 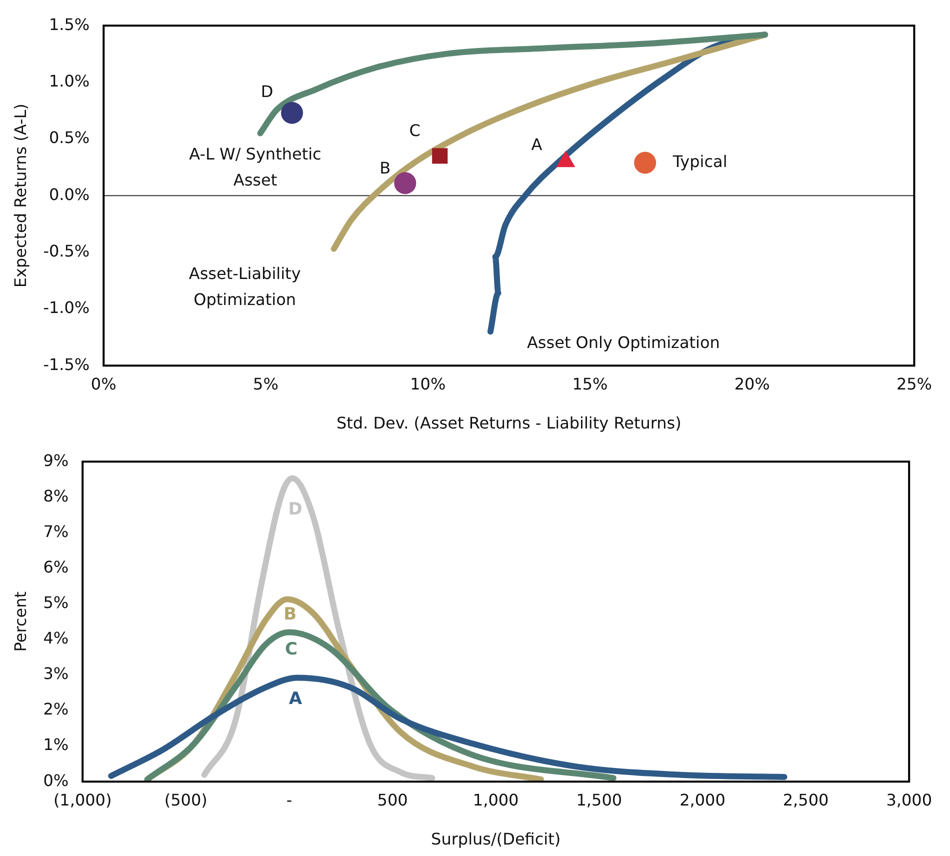 I want to click on text: A-L W/ Synthetic Asset, so click(x=255, y=167).